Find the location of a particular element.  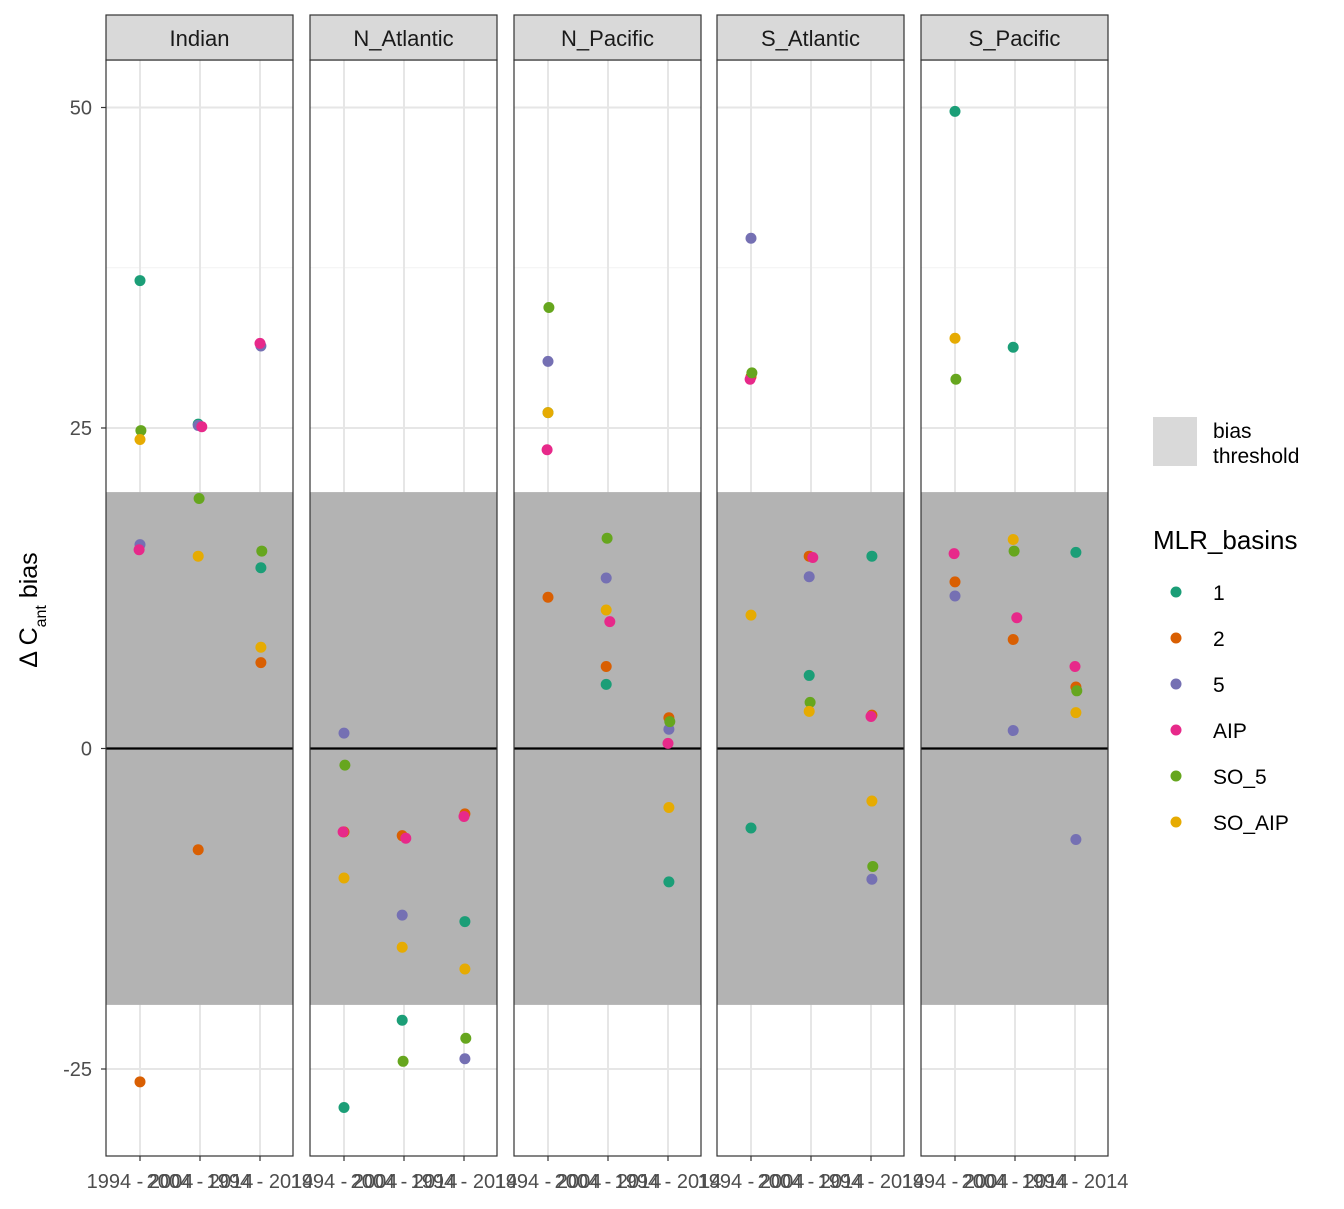

y-axis-title: Δ Cant bias is located at coordinates (32, 609).